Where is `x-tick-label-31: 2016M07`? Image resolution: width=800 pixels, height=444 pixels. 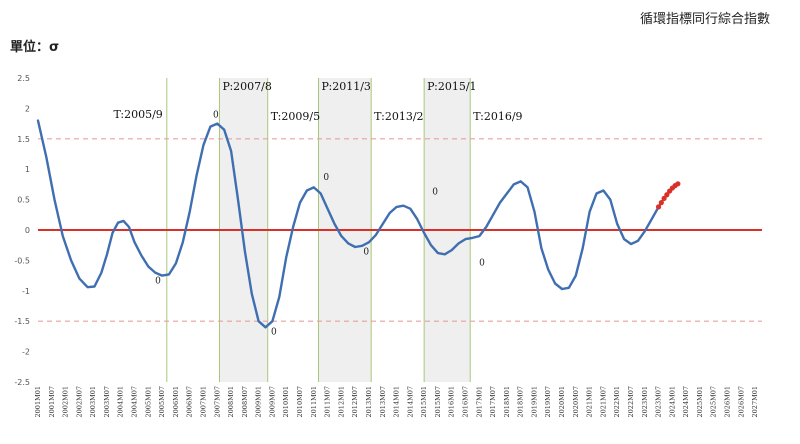
x-tick-label-31: 2016M07 is located at coordinates (466, 401).